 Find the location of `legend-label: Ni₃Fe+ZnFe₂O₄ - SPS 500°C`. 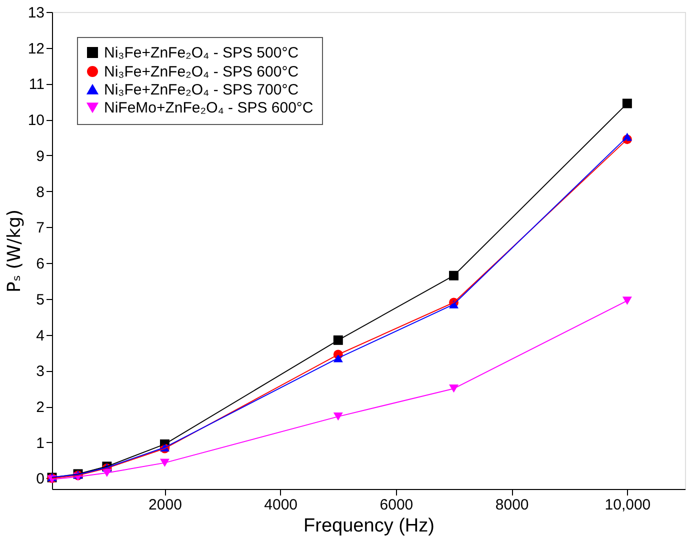

legend-label: Ni₃Fe+ZnFe₂O₄ - SPS 500°C is located at coordinates (201, 53).